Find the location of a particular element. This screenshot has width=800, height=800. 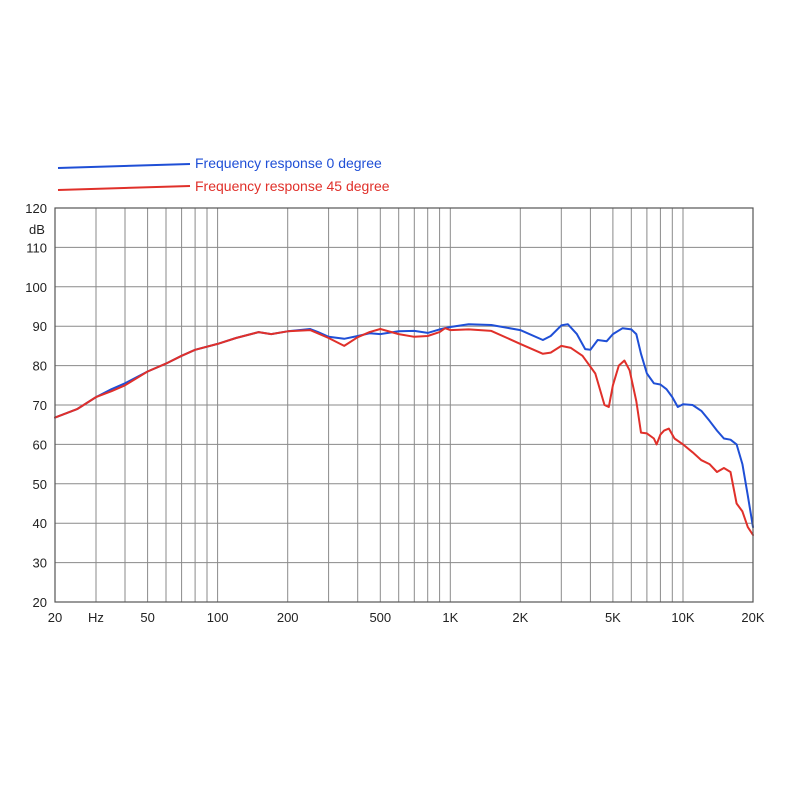

x-tick-label: 1K is located at coordinates (450, 617).